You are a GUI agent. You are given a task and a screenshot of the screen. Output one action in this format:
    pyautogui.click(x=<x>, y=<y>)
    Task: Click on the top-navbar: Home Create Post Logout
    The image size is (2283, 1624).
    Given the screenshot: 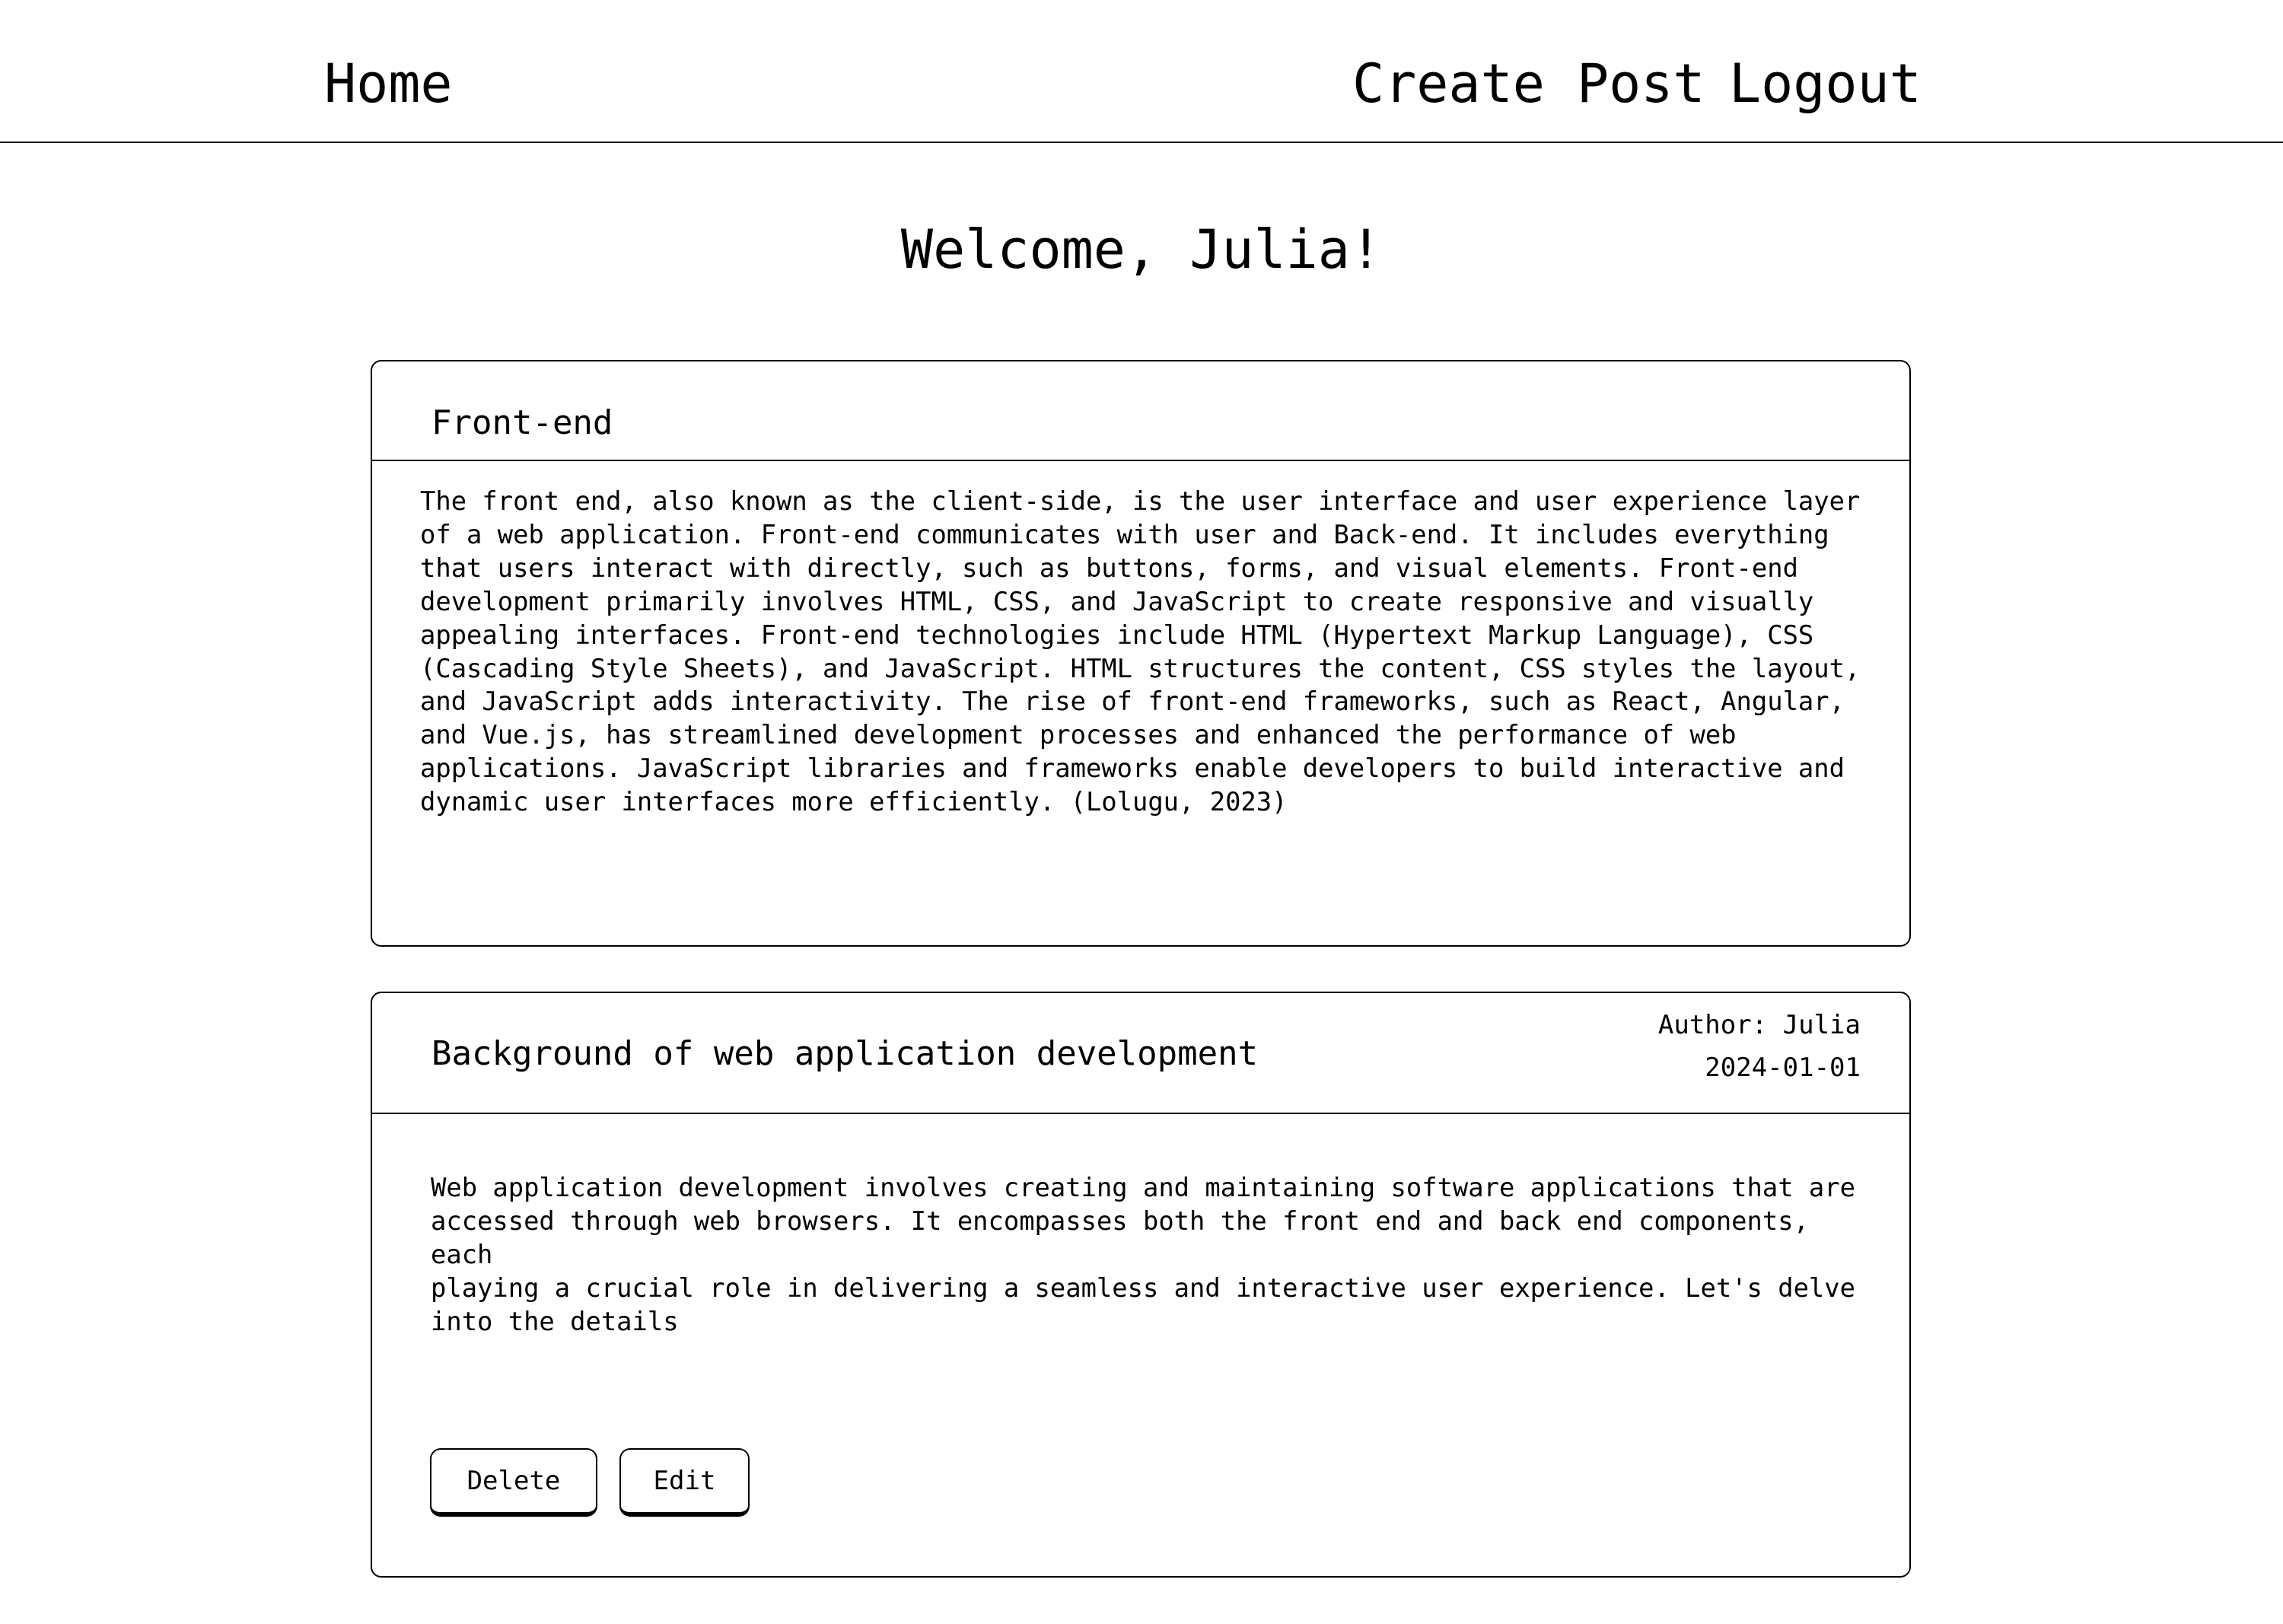 What is the action you would take?
    pyautogui.click(x=1141, y=71)
    